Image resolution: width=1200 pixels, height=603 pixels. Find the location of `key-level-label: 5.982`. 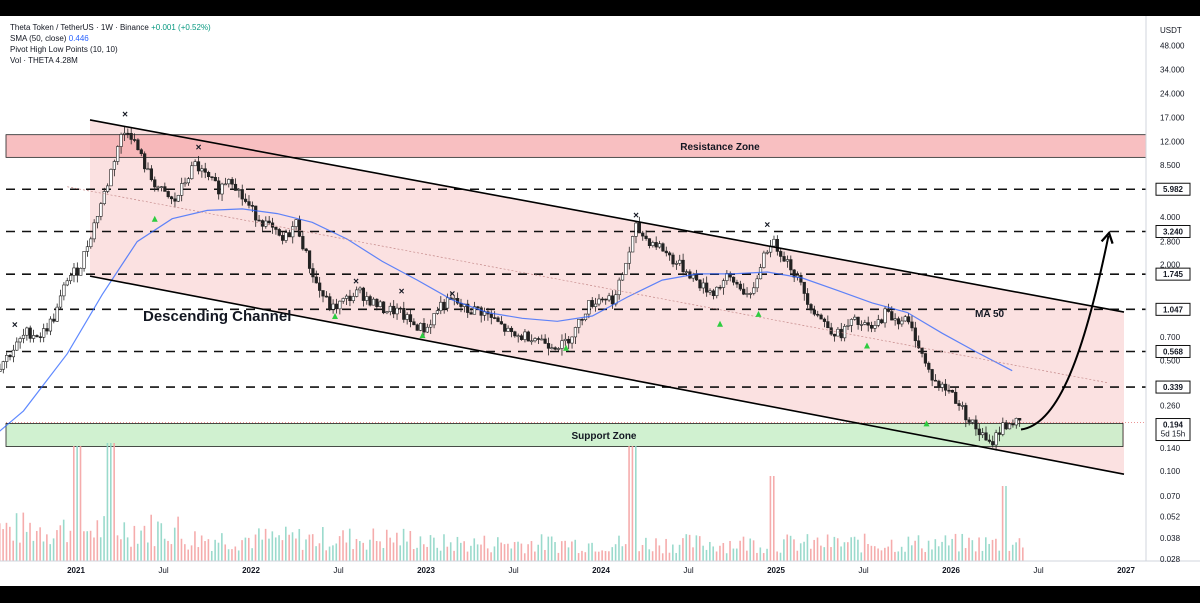

key-level-label: 5.982 is located at coordinates (1173, 189).